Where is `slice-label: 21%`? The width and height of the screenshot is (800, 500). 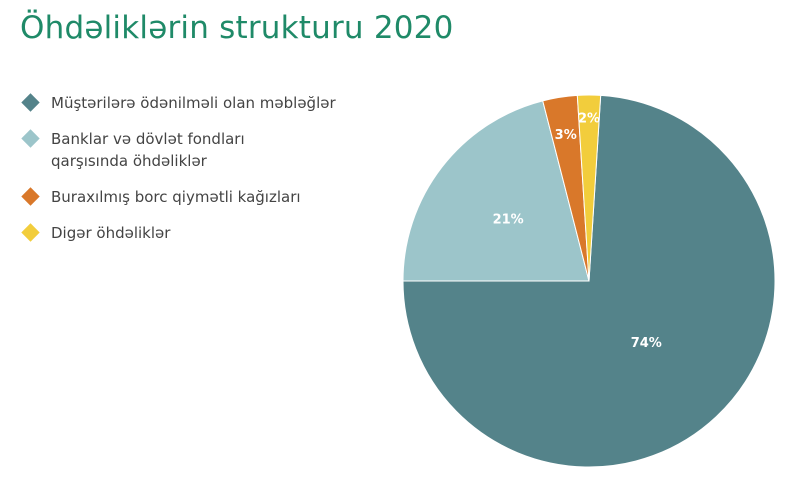 slice-label: 21% is located at coordinates (508, 219).